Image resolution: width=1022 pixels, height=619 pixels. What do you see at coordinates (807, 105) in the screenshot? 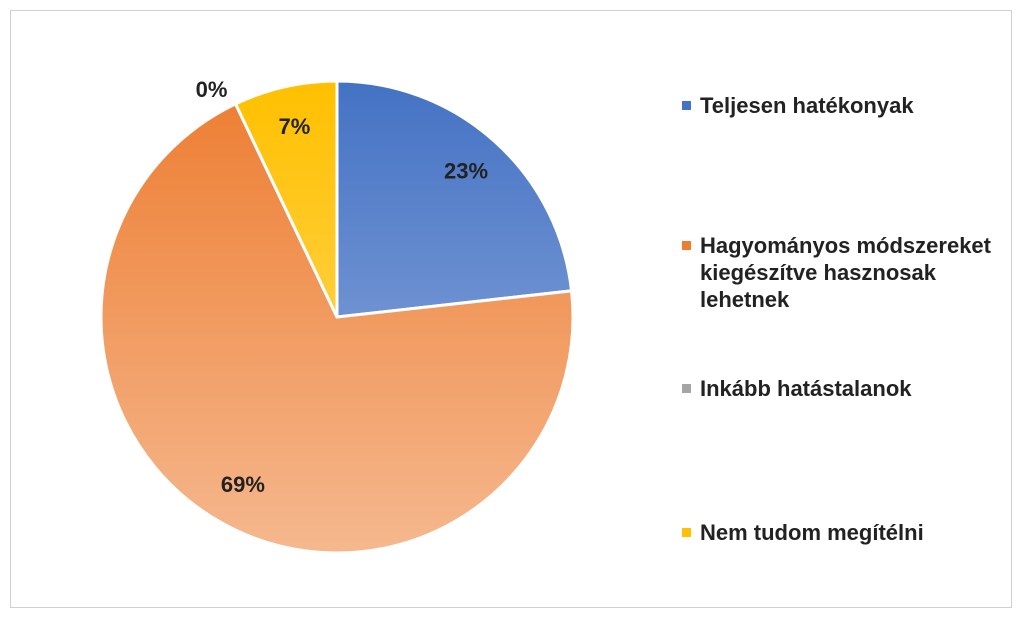
I see `legend-label: Teljesen hatékonyak` at bounding box center [807, 105].